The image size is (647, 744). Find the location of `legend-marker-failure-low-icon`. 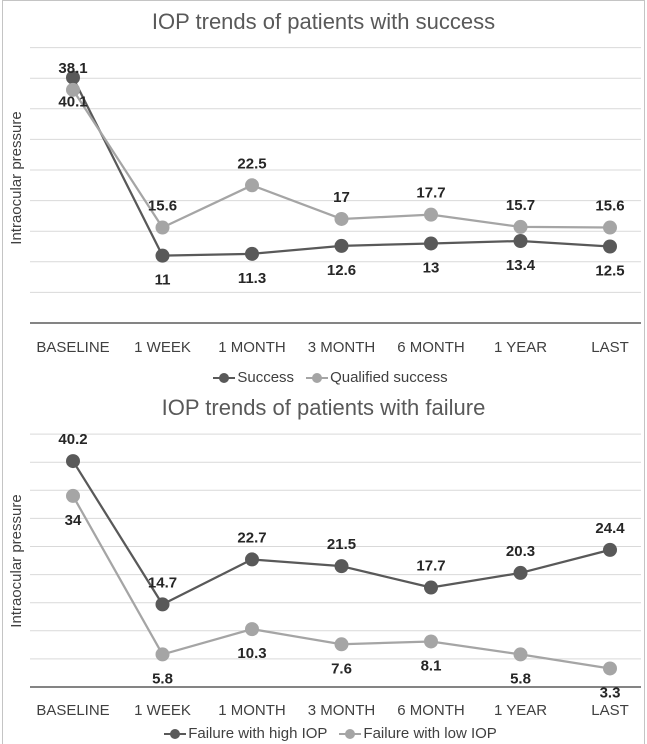

legend-marker-failure-low-icon is located at coordinates (350, 734).